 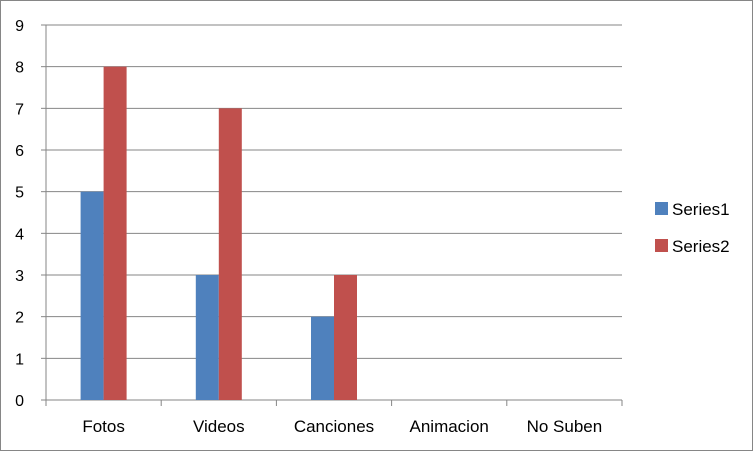 What do you see at coordinates (207, 337) in the screenshot?
I see `bar-series1-videos` at bounding box center [207, 337].